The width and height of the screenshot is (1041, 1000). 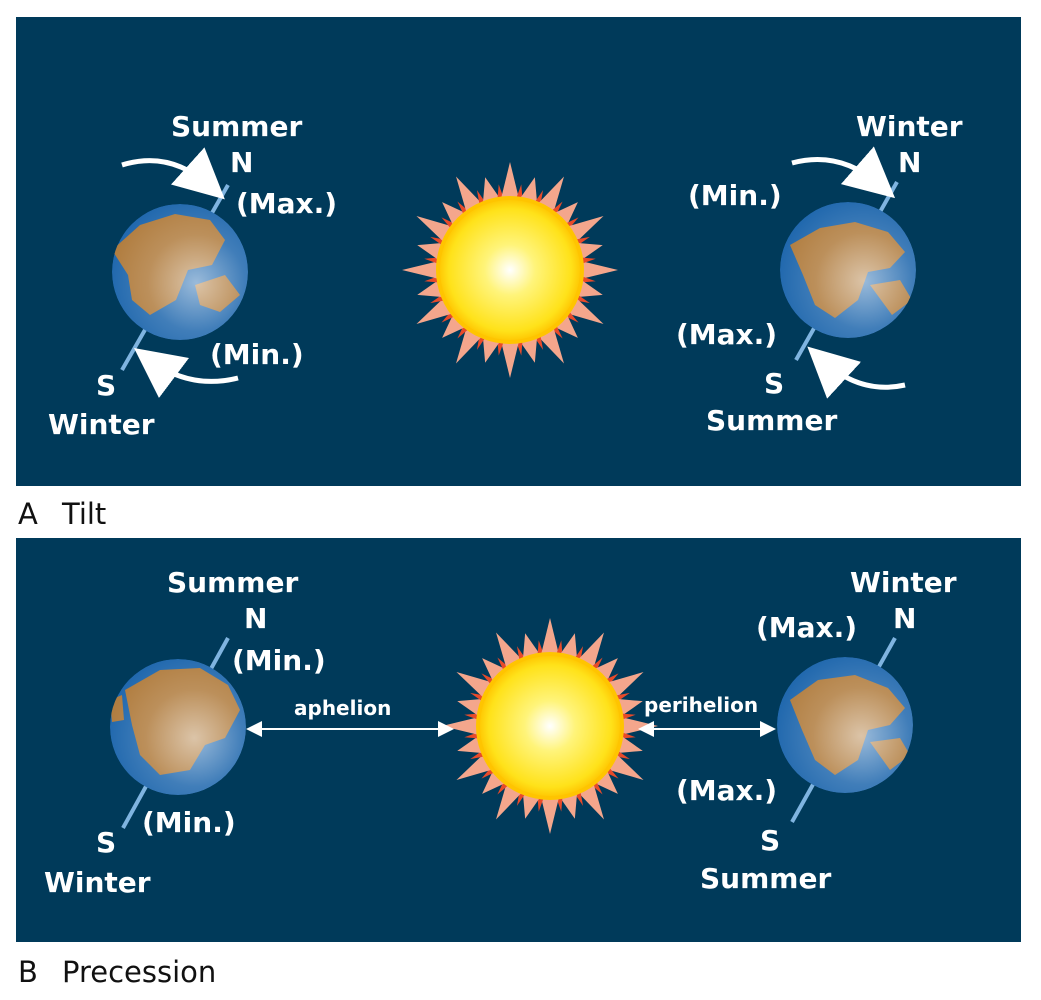 What do you see at coordinates (701, 705) in the screenshot?
I see `perihelion-label: perihelion` at bounding box center [701, 705].